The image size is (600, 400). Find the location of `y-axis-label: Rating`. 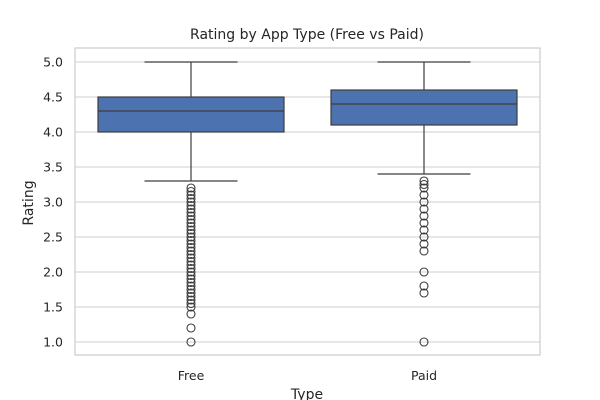

y-axis-label: Rating is located at coordinates (29, 202).